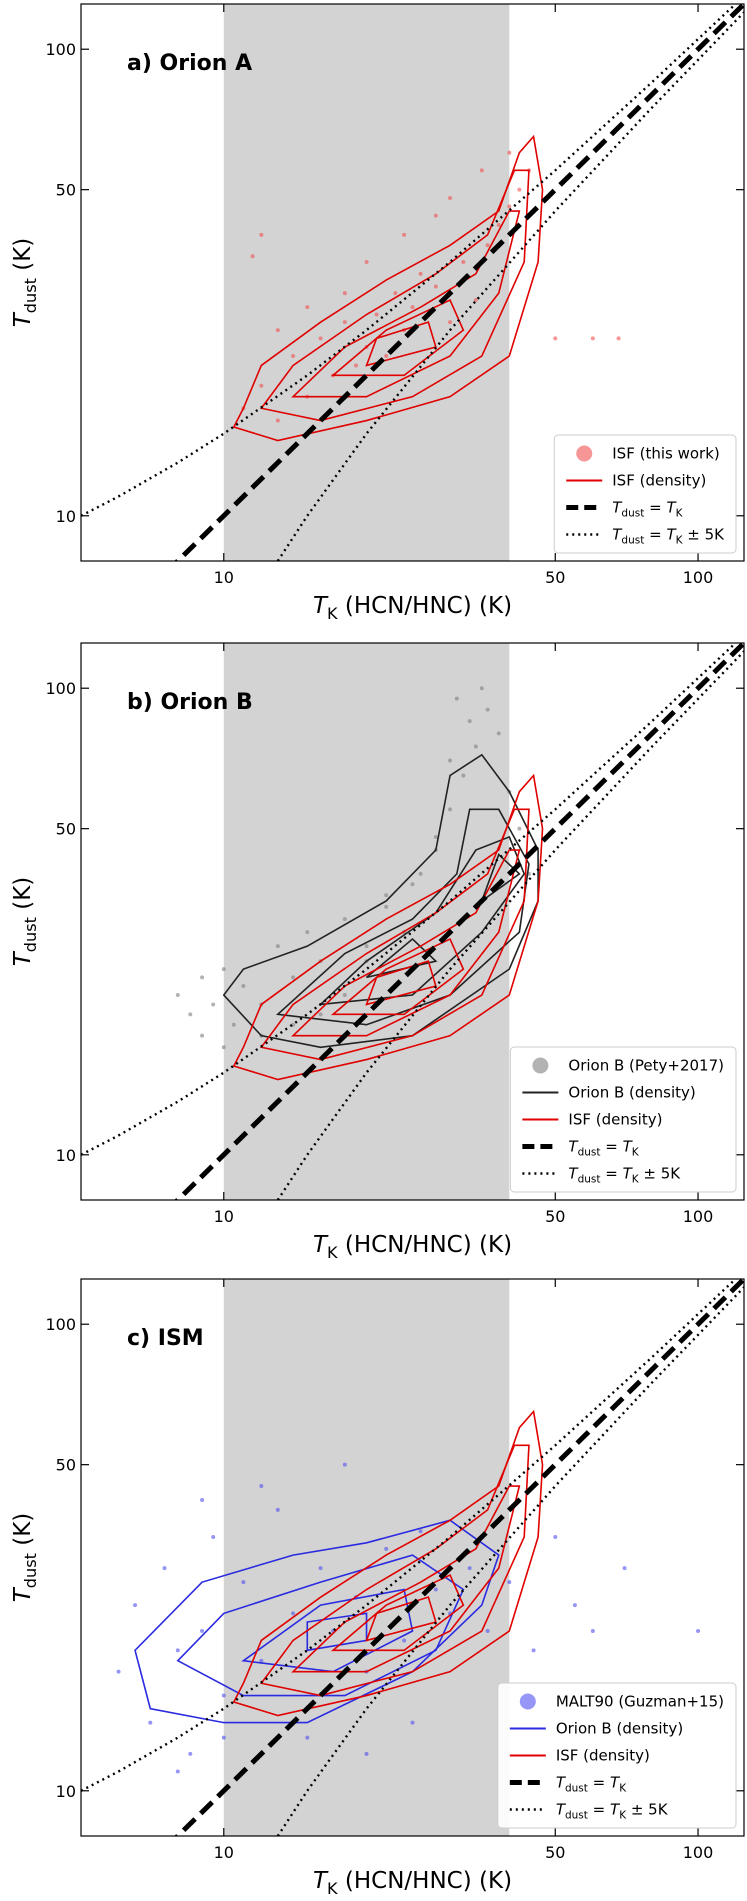 Image resolution: width=747 pixels, height=1901 pixels. What do you see at coordinates (612, 1811) in the screenshot?
I see `legend-label: Tdust = TK ± 5K` at bounding box center [612, 1811].